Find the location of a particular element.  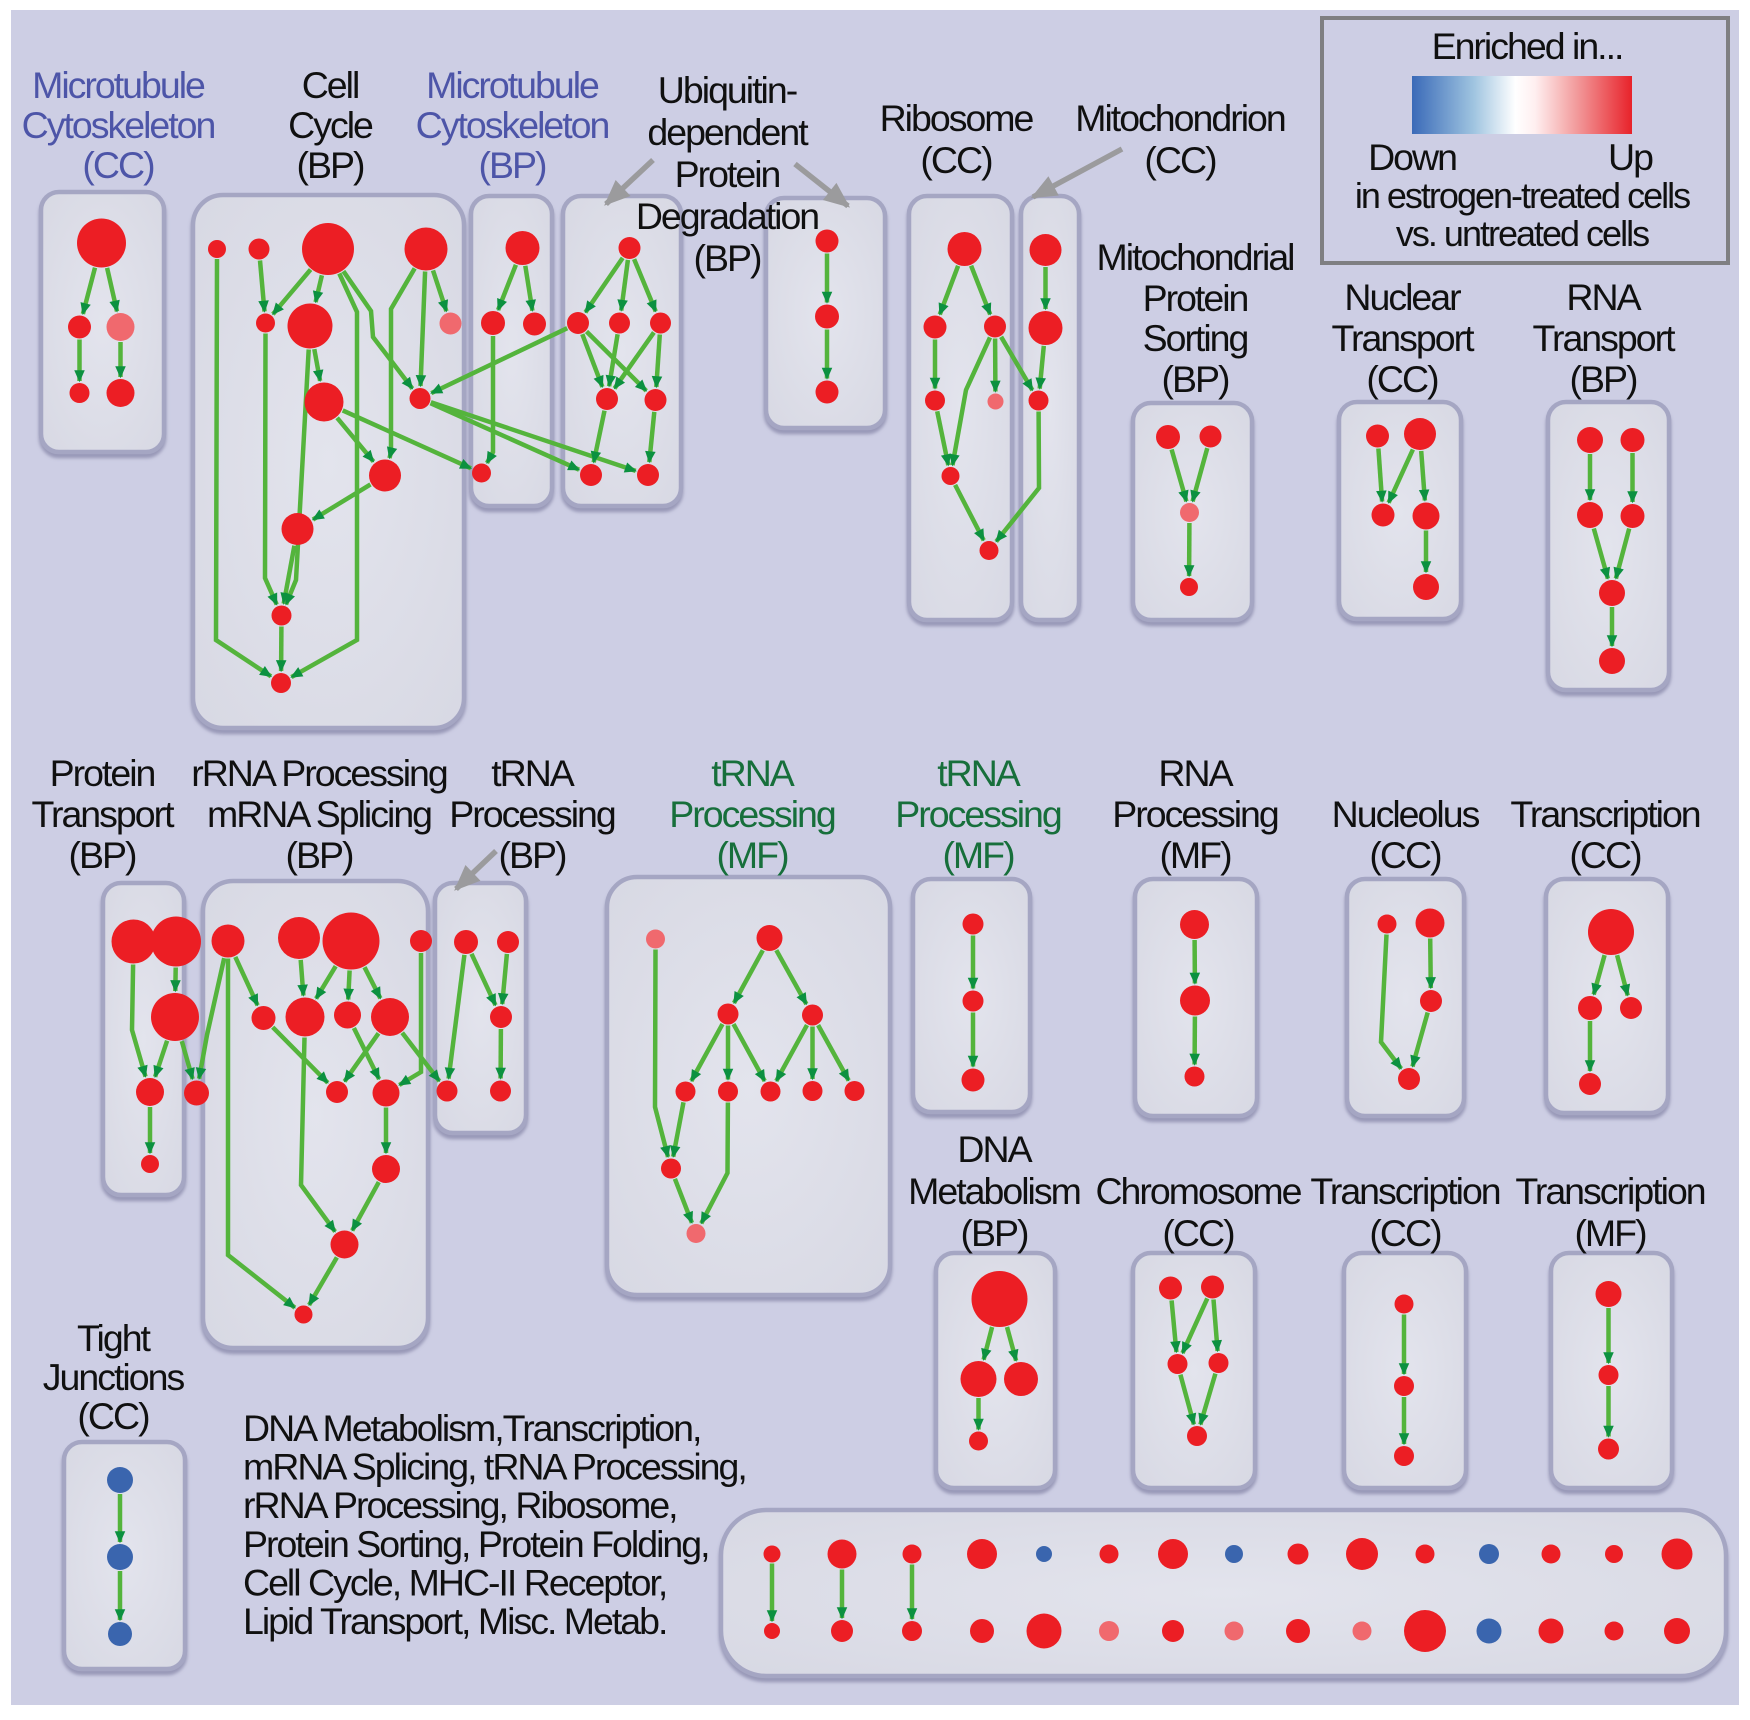

svg-text: Mitochondrion is located at coordinates (1180, 118).